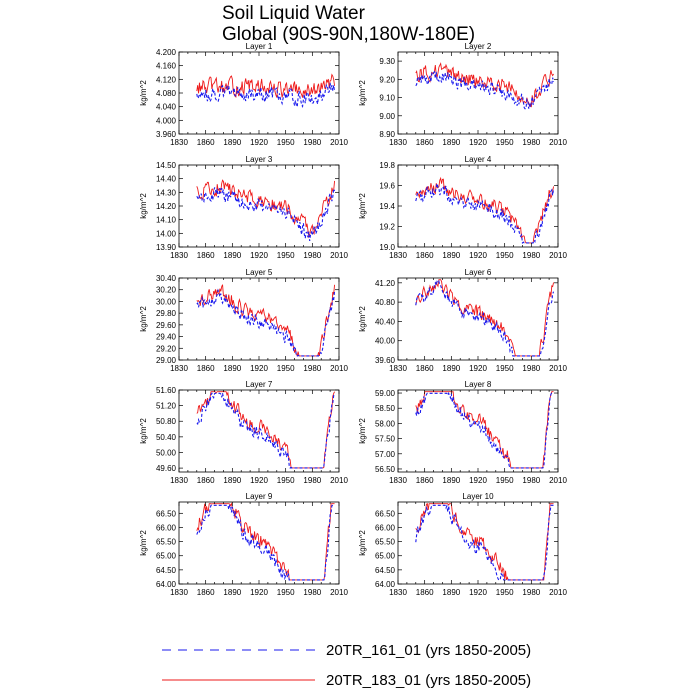  What do you see at coordinates (428, 650) in the screenshot?
I see `legend-label-dashed: 20TR_161_01 (yrs 1850-2005)` at bounding box center [428, 650].